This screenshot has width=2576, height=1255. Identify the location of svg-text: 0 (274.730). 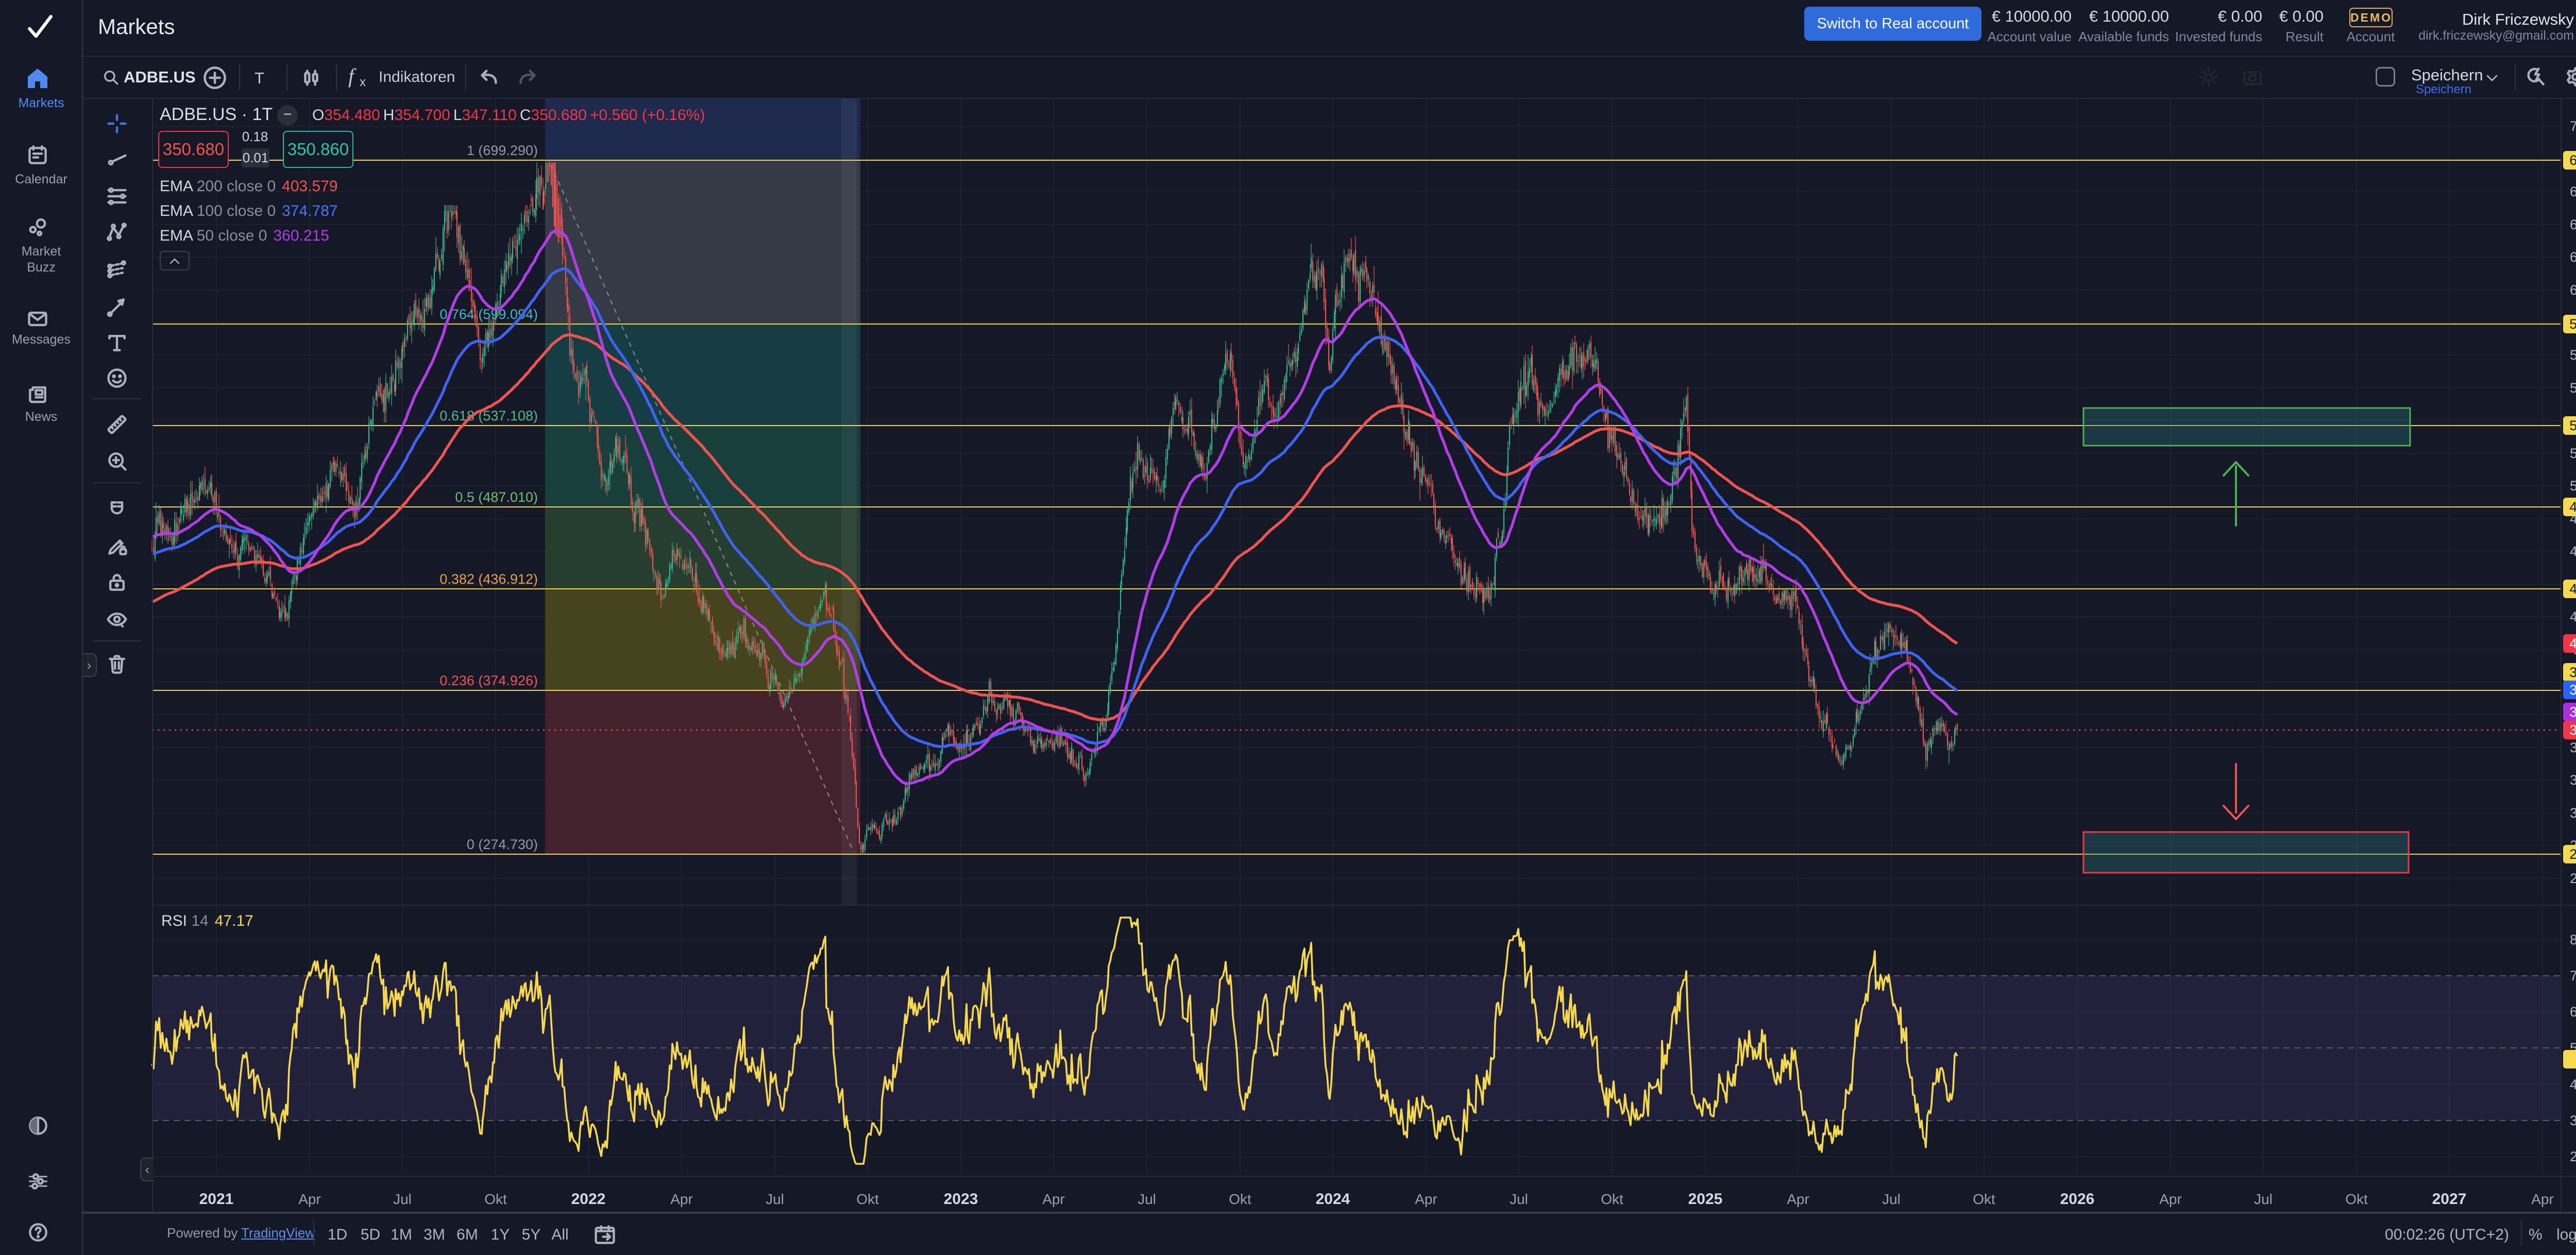
(502, 844).